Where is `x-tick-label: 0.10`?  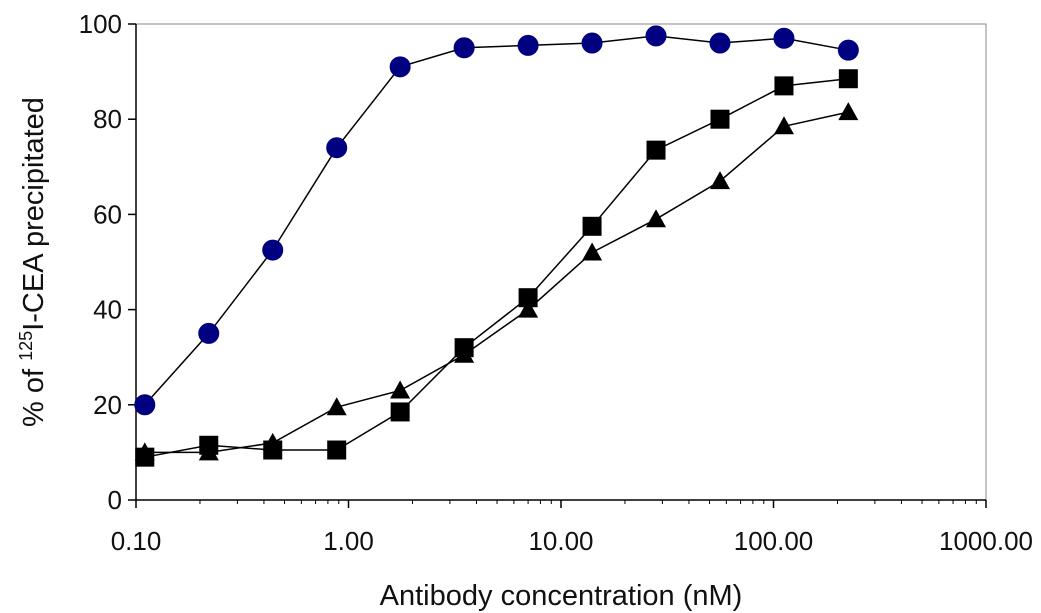 x-tick-label: 0.10 is located at coordinates (136, 541).